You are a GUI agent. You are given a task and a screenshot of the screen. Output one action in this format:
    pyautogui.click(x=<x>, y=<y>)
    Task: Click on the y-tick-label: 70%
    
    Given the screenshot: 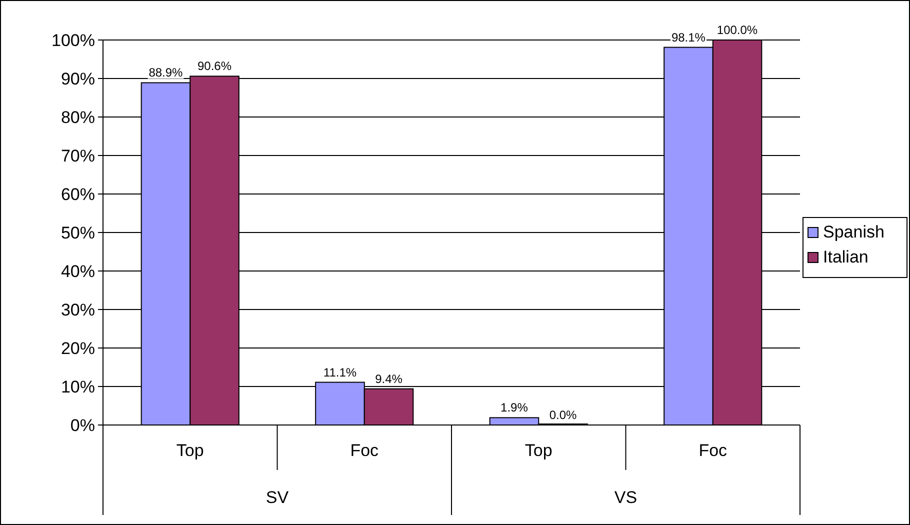 What is the action you would take?
    pyautogui.click(x=77, y=156)
    